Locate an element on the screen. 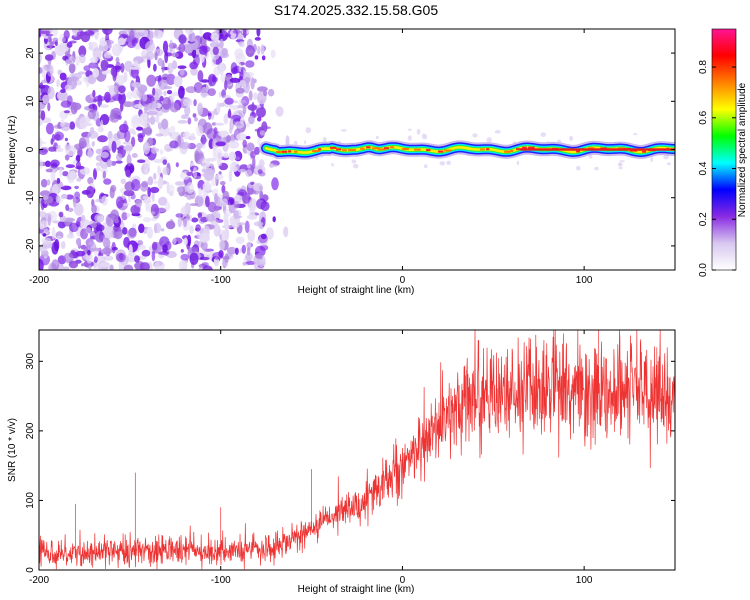 Image resolution: width=750 pixels, height=600 pixels. x-tick-label: -200 is located at coordinates (39, 580).